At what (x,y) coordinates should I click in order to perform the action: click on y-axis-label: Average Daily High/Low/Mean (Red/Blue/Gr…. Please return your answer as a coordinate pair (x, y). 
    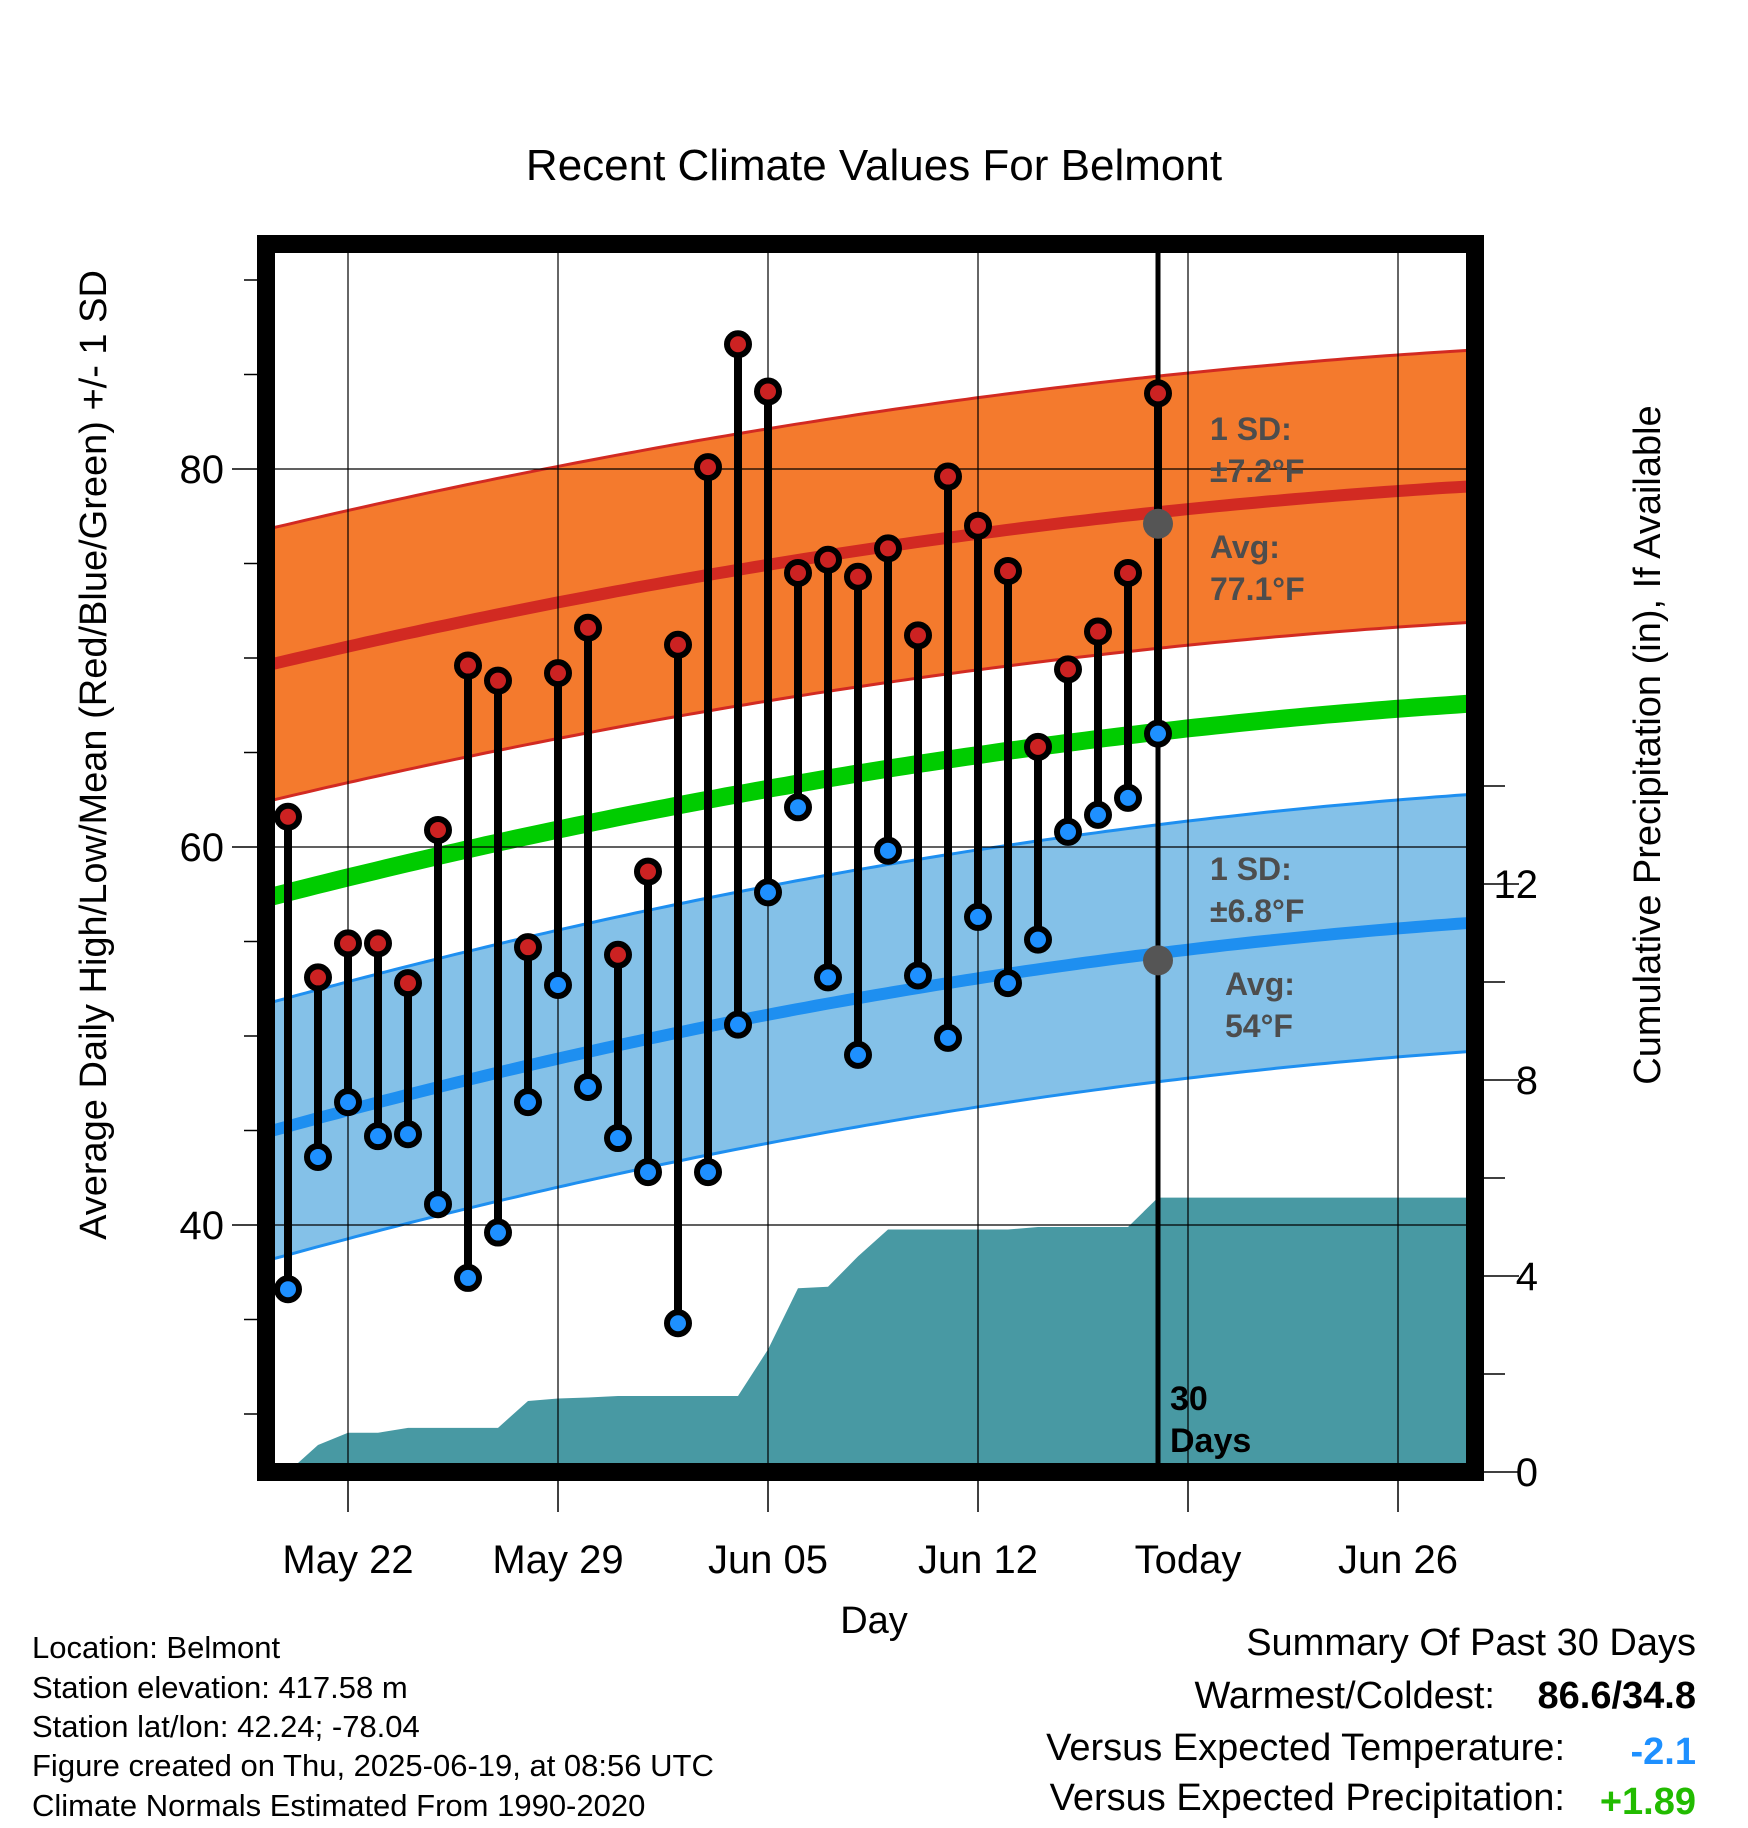
    Looking at the image, I should click on (94, 755).